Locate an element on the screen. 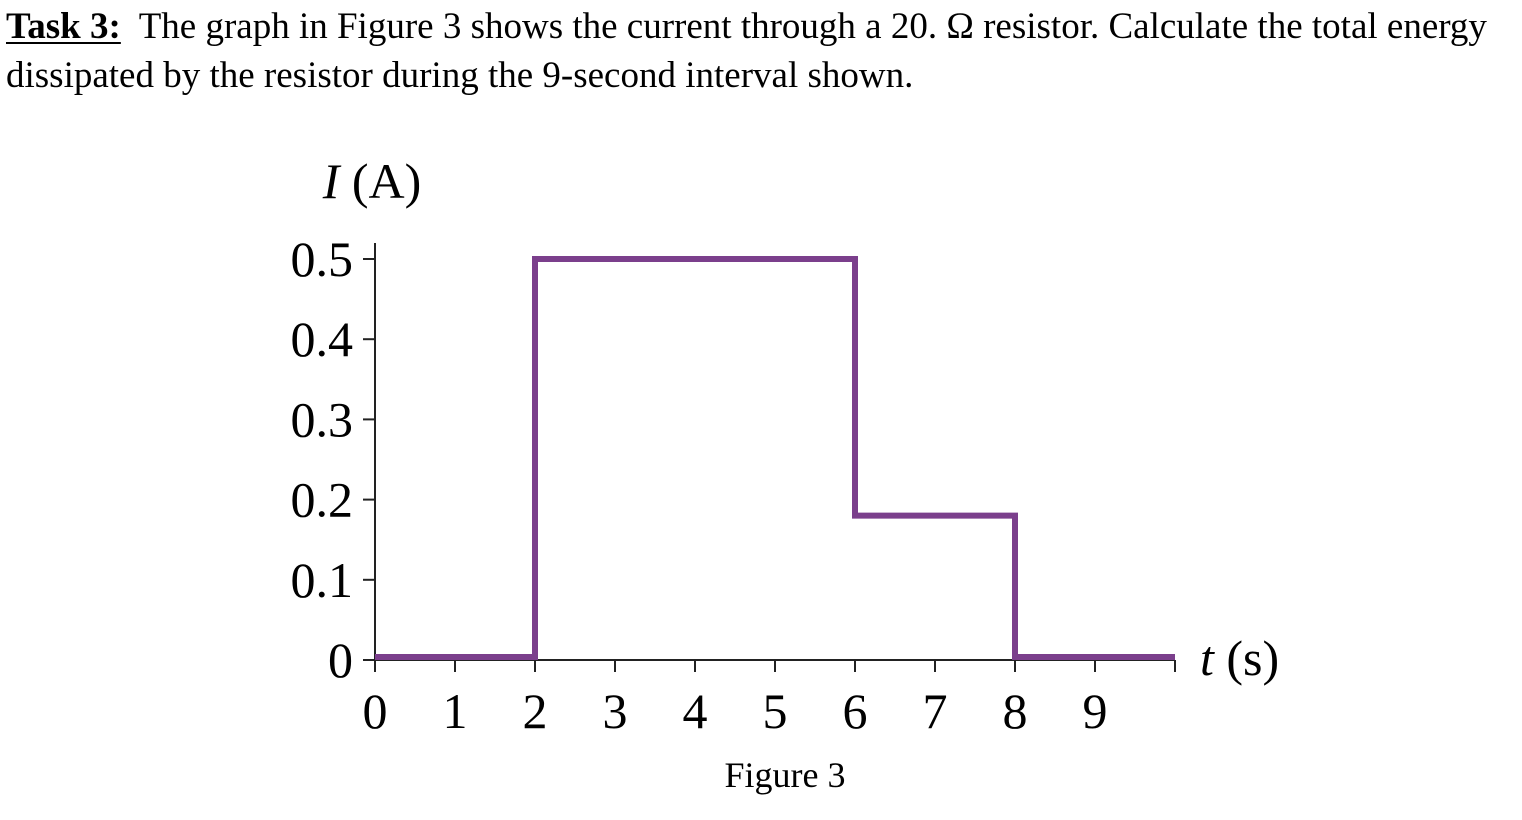  y-tick-label: 0.3 is located at coordinates (322, 419).